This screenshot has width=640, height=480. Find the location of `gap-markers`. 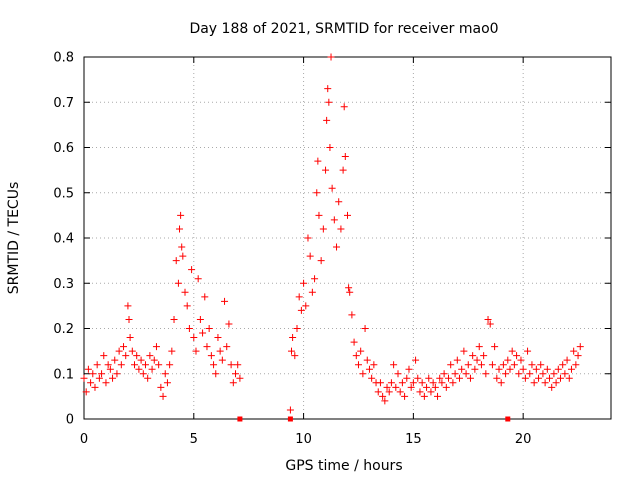

gap-markers is located at coordinates (374, 419).